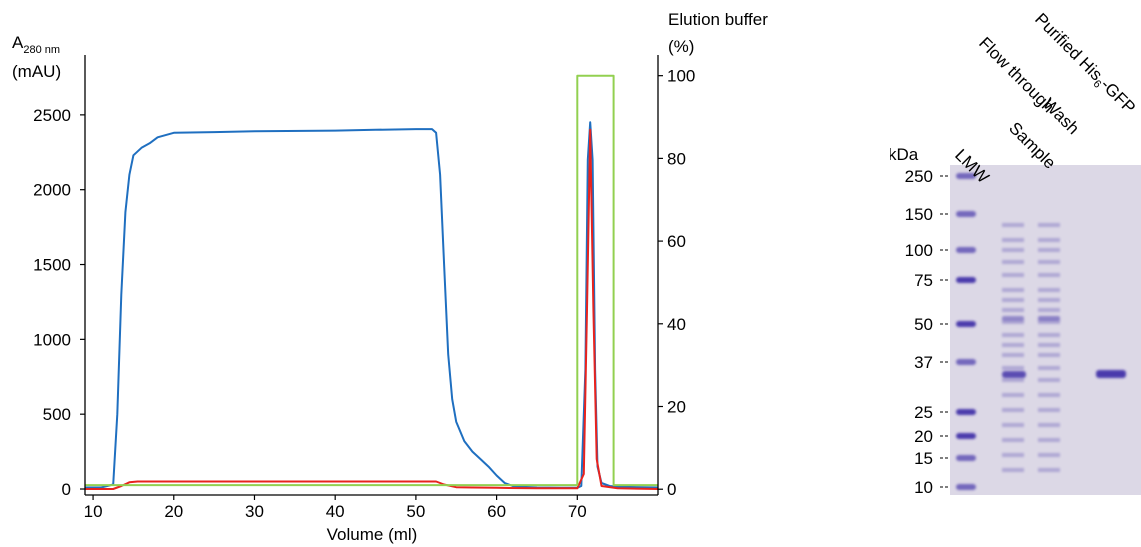 This screenshot has width=1141, height=547. What do you see at coordinates (681, 46) in the screenshot?
I see `y2-label-line2: (%)` at bounding box center [681, 46].